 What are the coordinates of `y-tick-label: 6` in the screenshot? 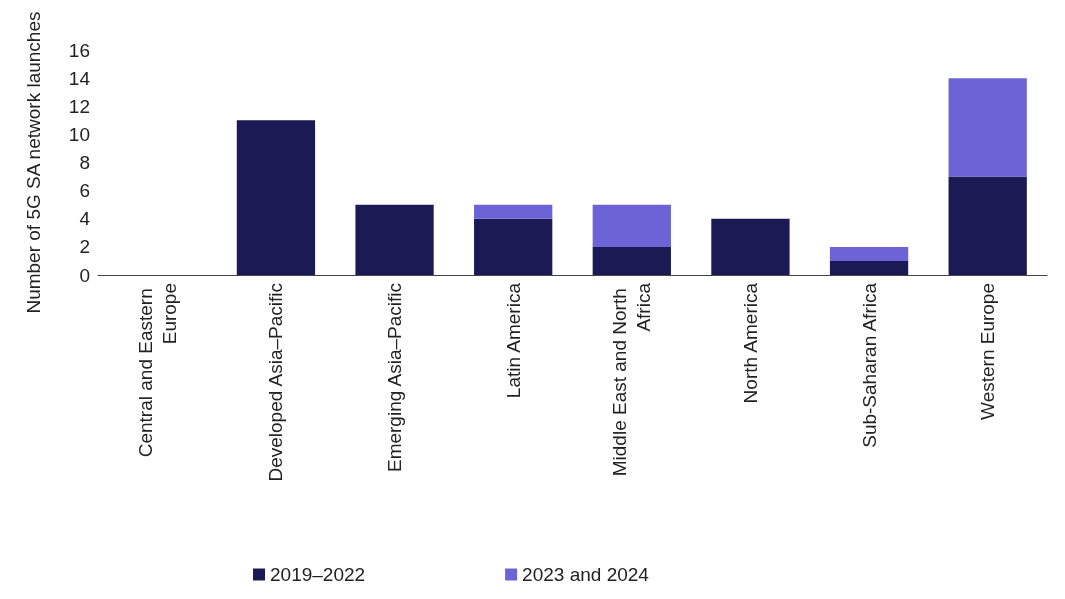 It's located at (84, 191).